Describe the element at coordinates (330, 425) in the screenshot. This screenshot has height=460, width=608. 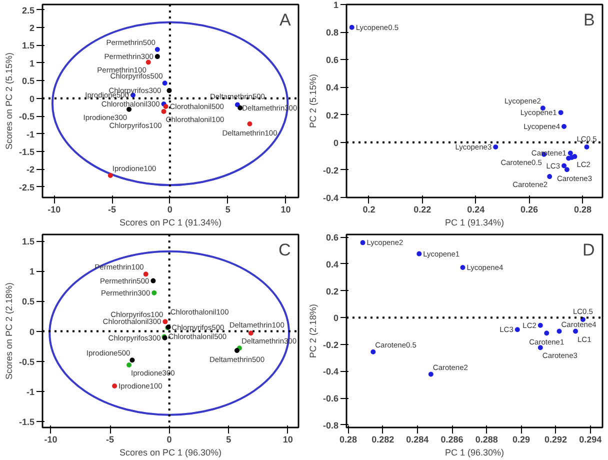
I see `y-tick-label: -0.8` at that location.